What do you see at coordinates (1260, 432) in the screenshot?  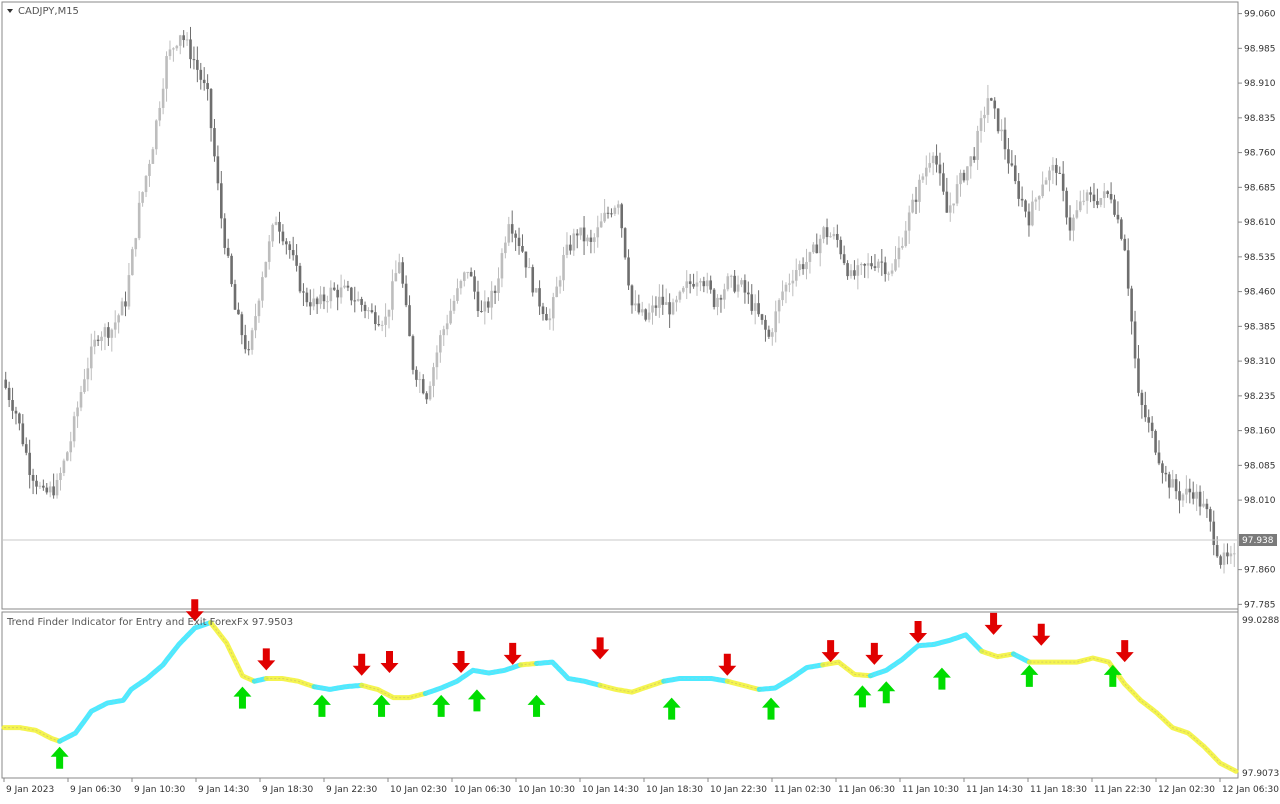 I see `y-tick-label: 98.160` at bounding box center [1260, 432].